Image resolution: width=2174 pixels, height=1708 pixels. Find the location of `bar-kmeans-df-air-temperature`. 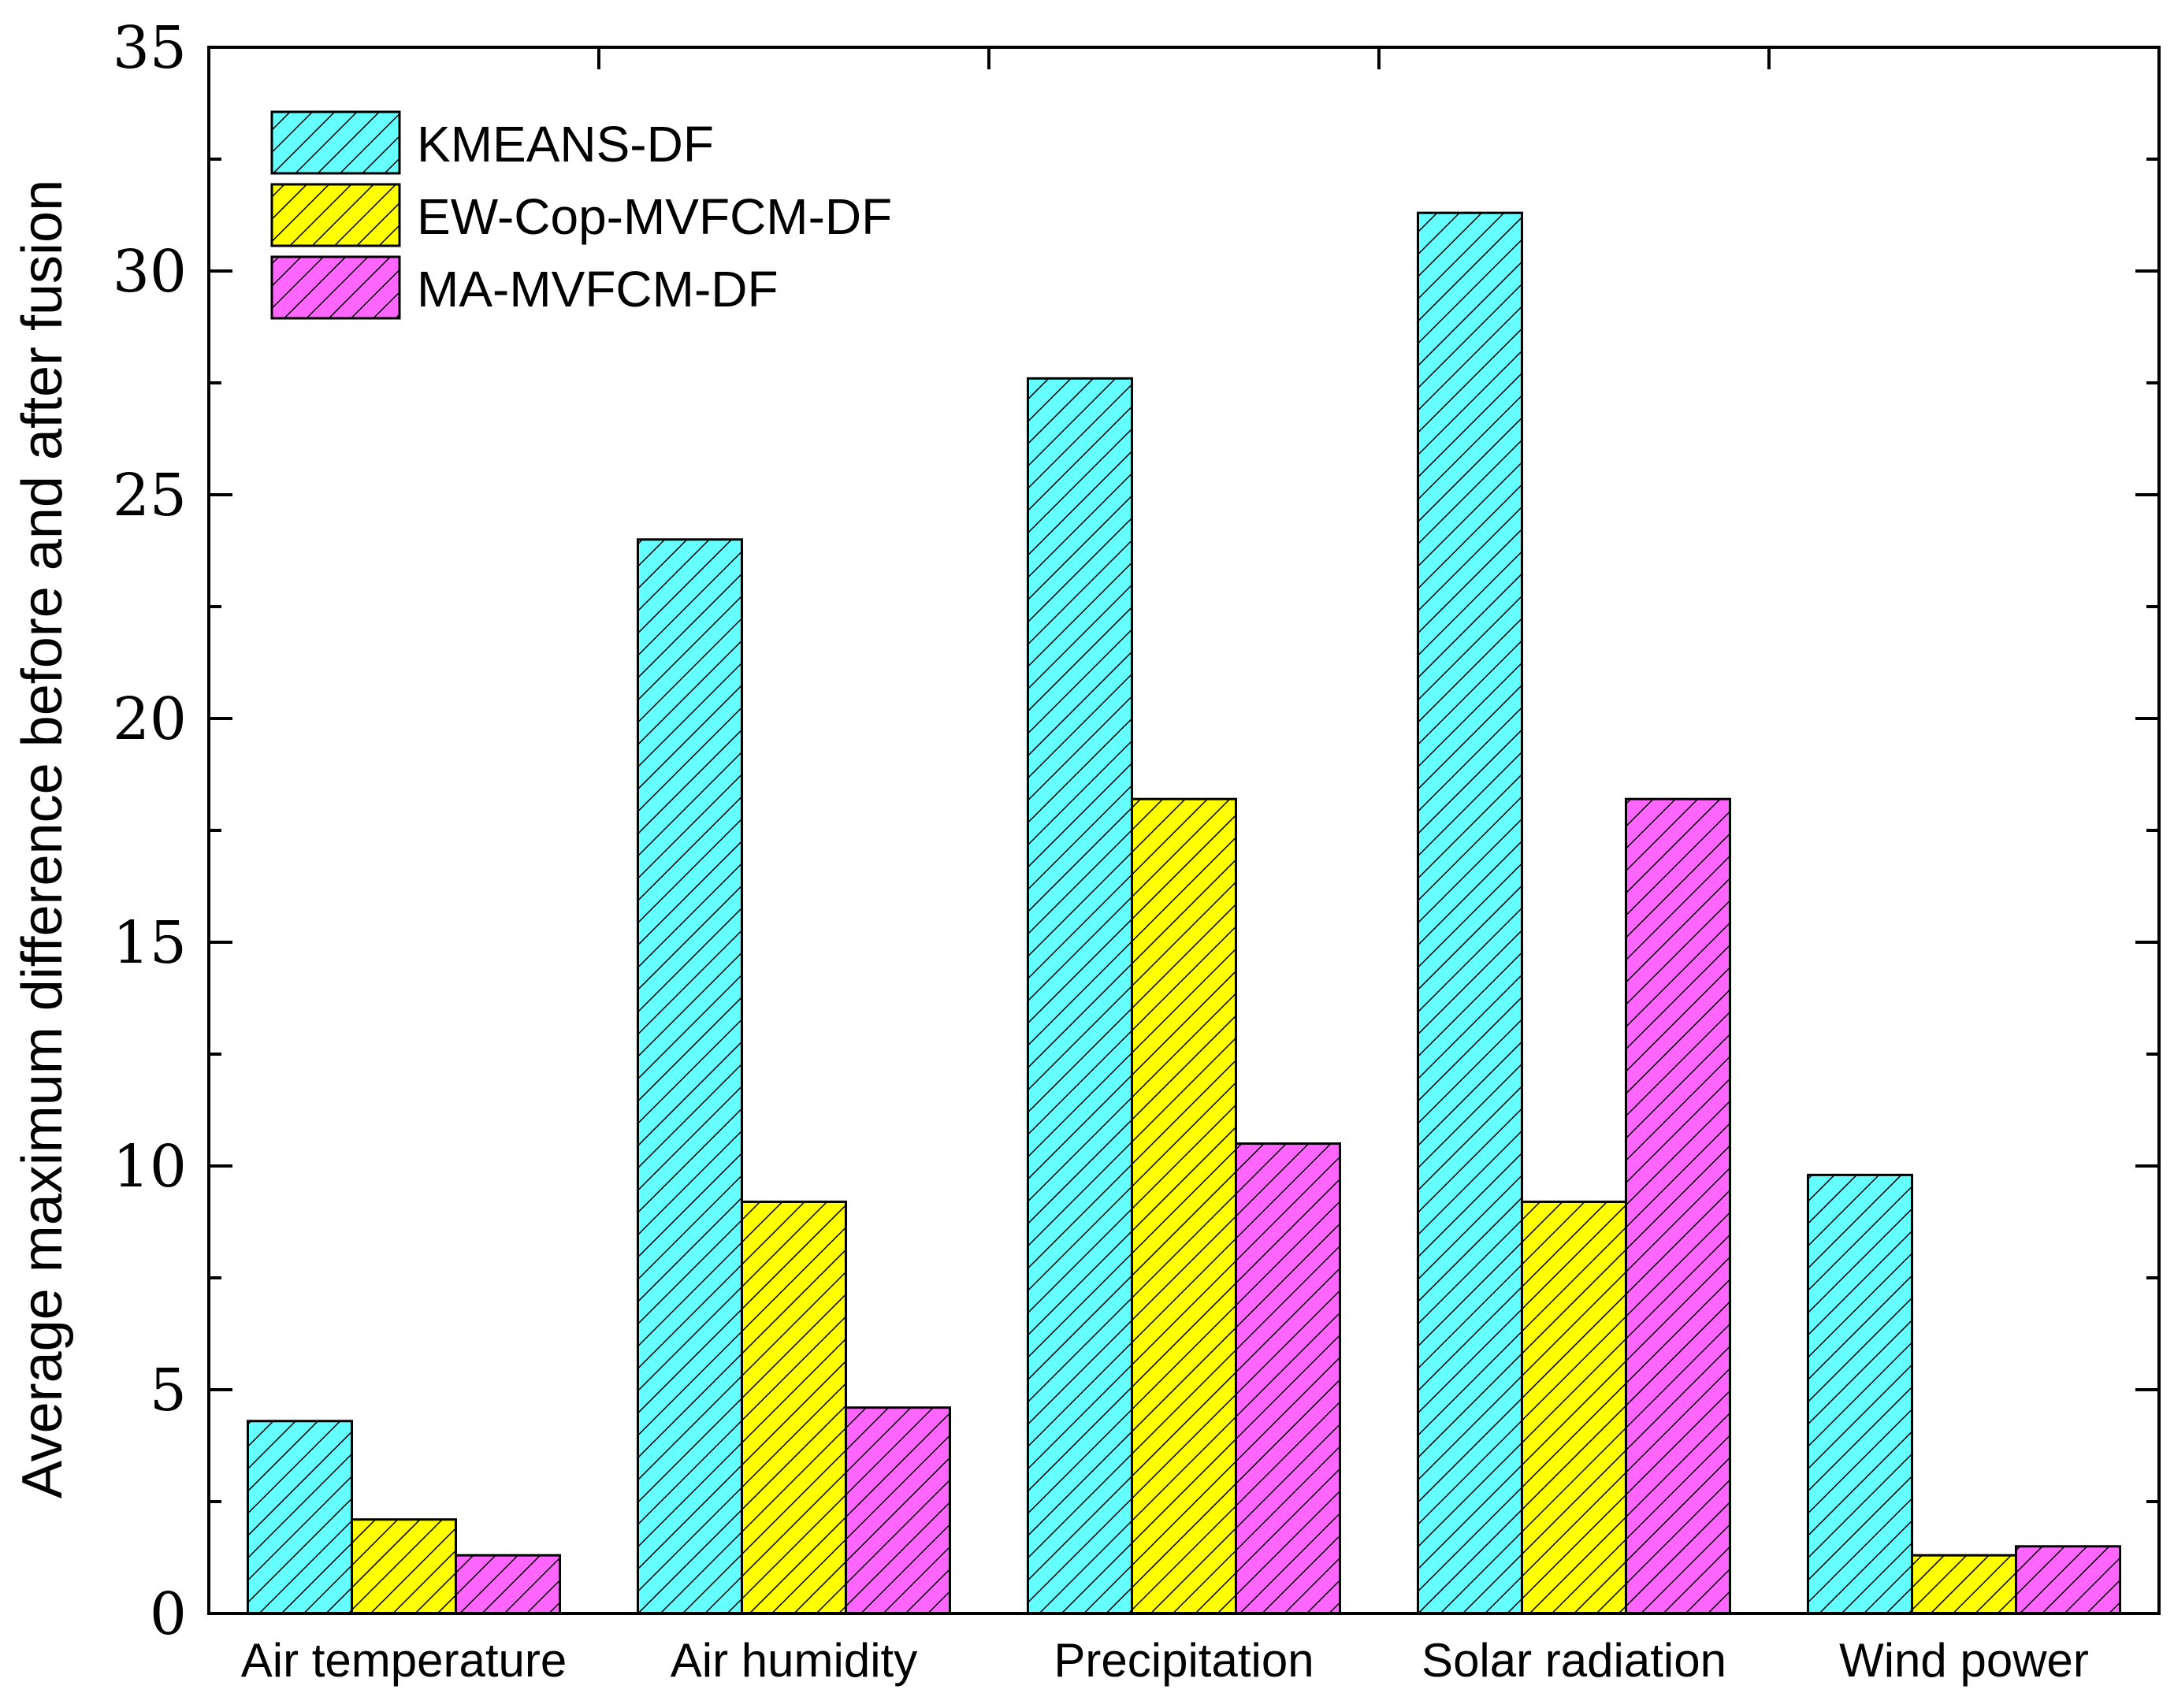

bar-kmeans-df-air-temperature is located at coordinates (300, 1517).